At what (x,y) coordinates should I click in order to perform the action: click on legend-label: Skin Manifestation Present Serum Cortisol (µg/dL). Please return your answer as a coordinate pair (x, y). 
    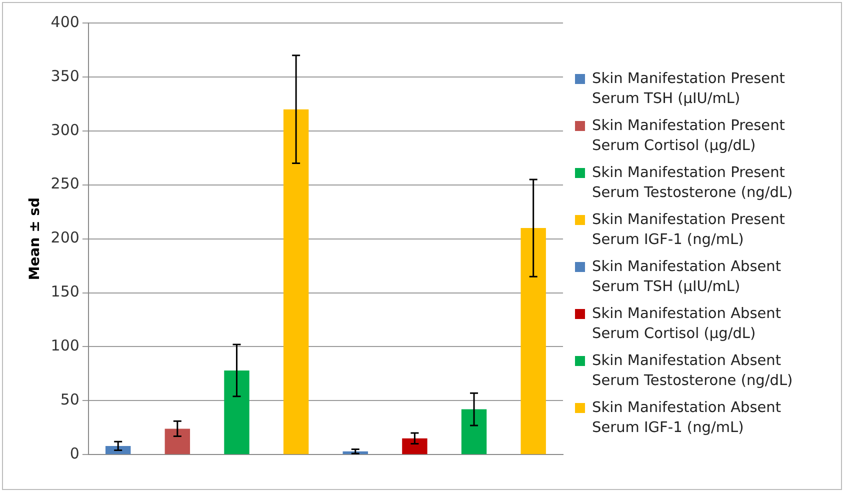
    Looking at the image, I should click on (689, 136).